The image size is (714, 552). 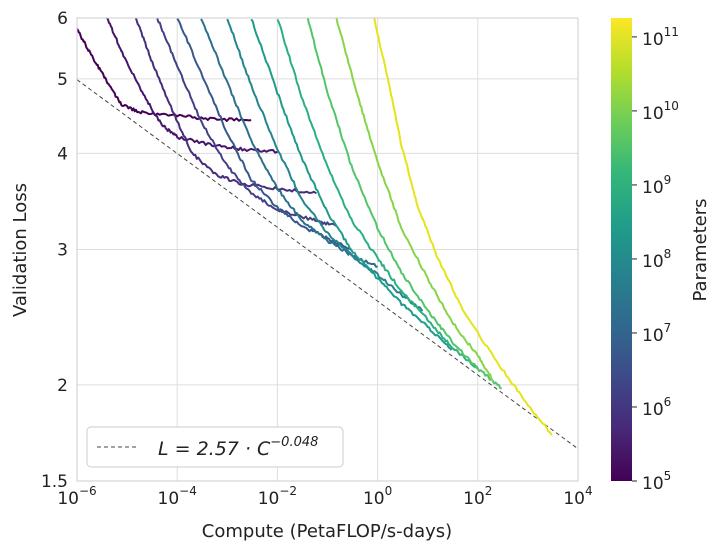 What do you see at coordinates (62, 80) in the screenshot?
I see `y-tick-label: 5` at bounding box center [62, 80].